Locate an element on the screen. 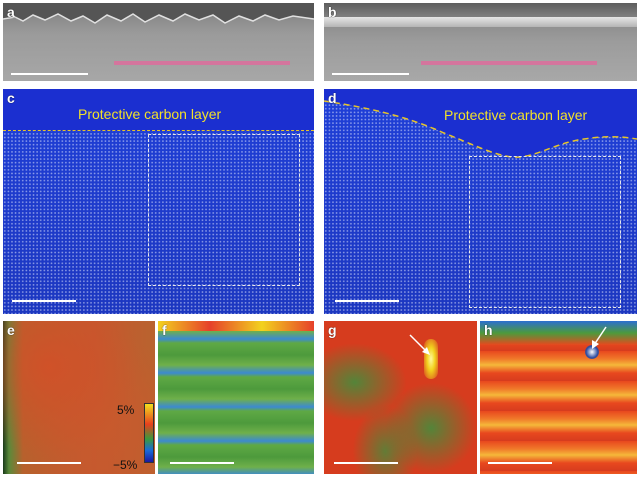 Image resolution: width=640 pixels, height=482 pixels. panel-e: e 5% −5% is located at coordinates (79, 397).